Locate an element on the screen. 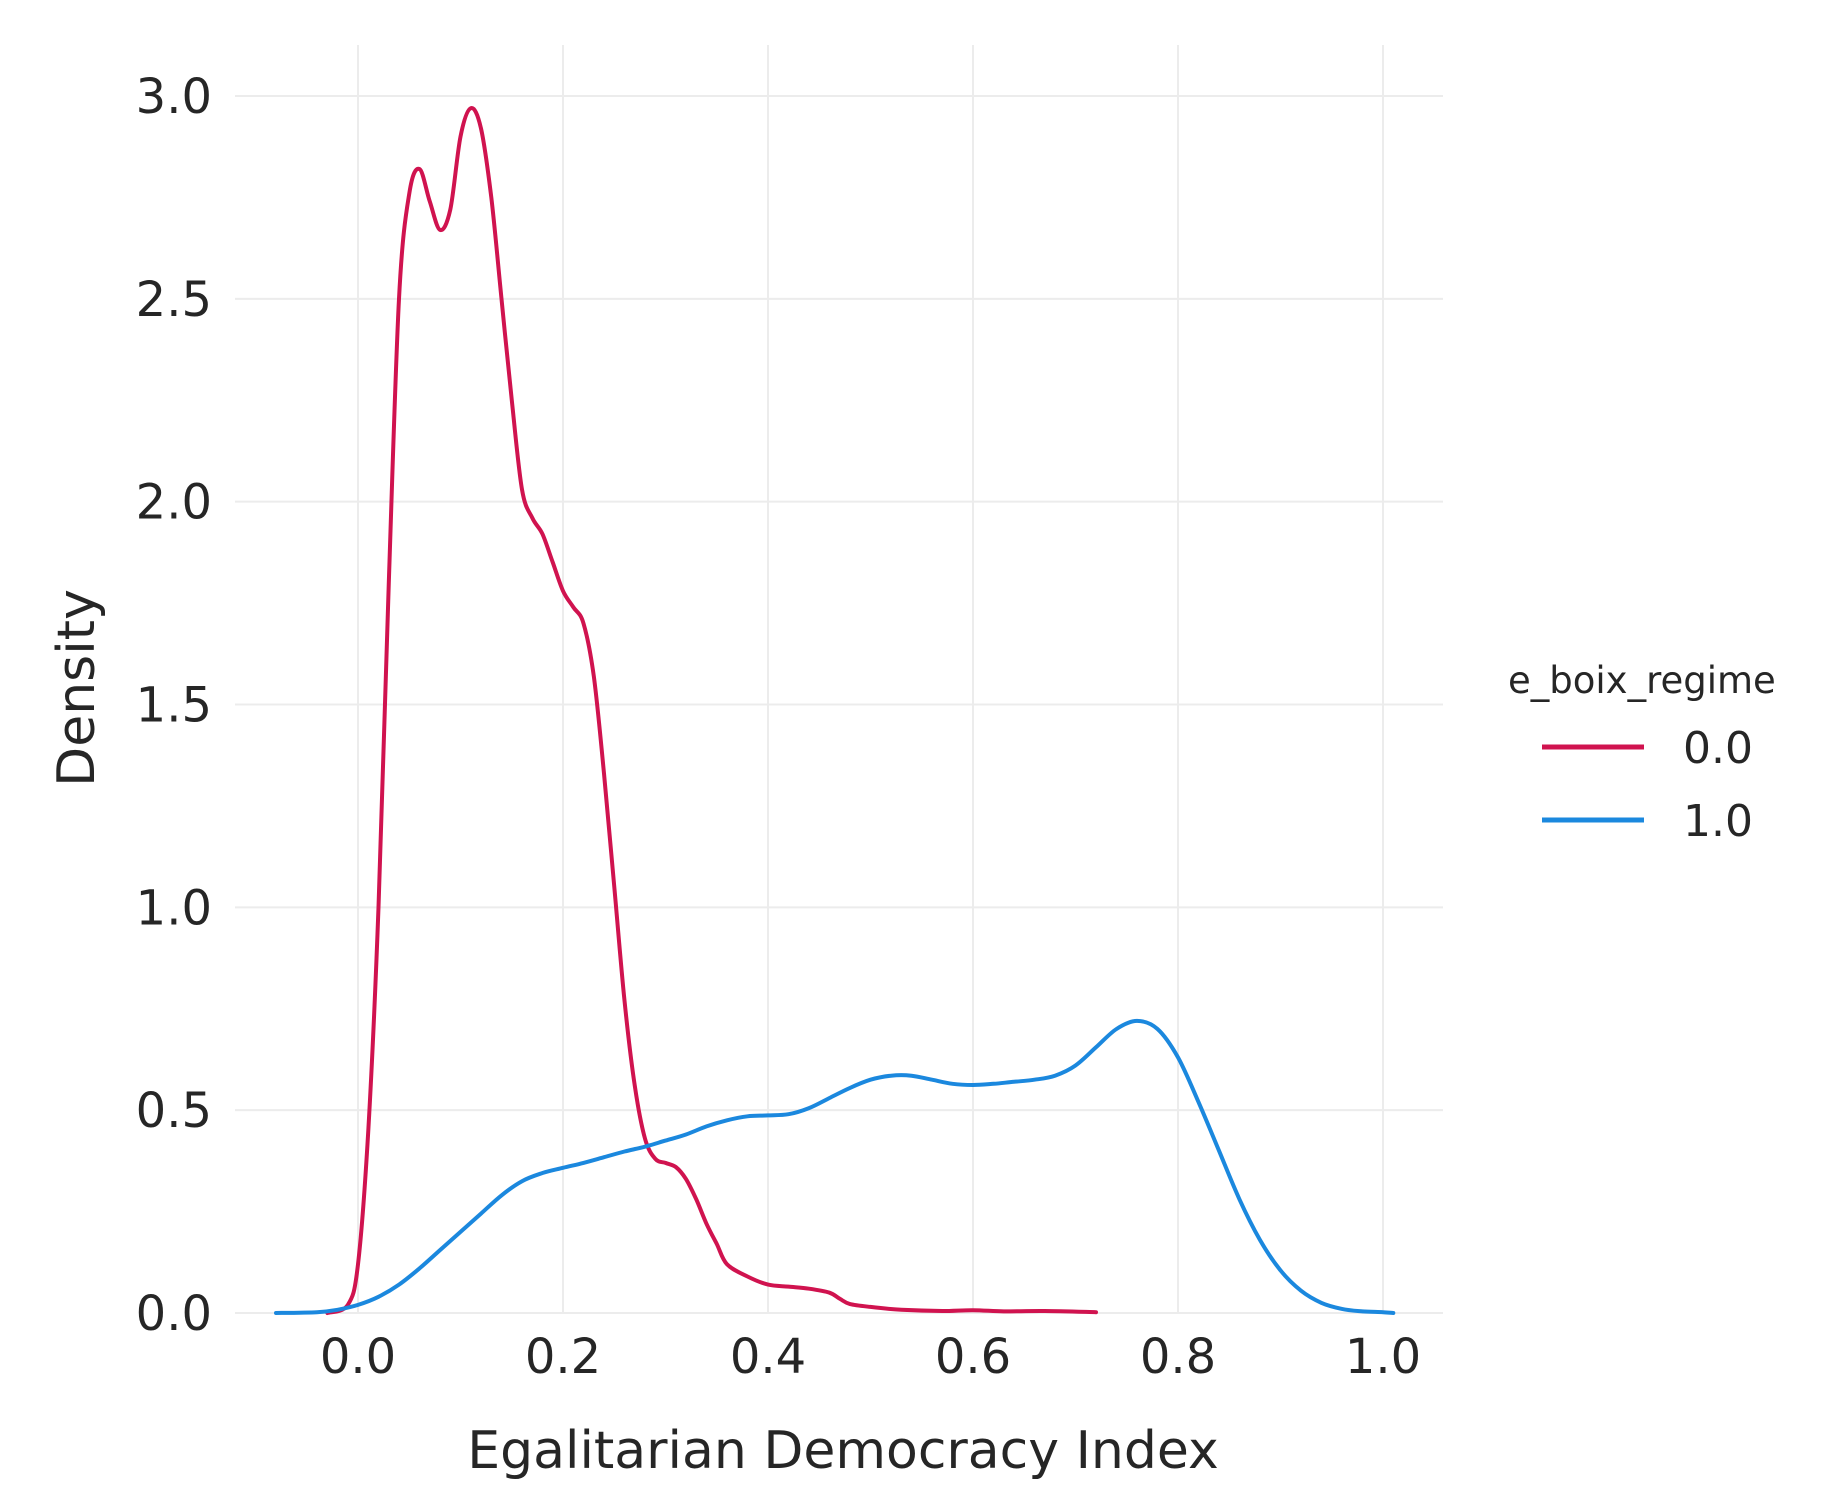  x-tick-label: 0.0 is located at coordinates (358, 1357).